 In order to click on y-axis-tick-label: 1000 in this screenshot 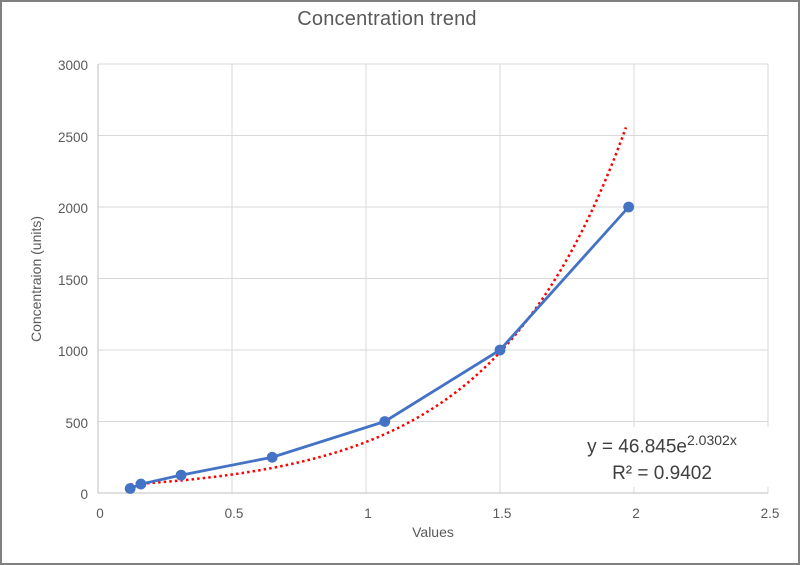, I will do `click(72, 351)`.